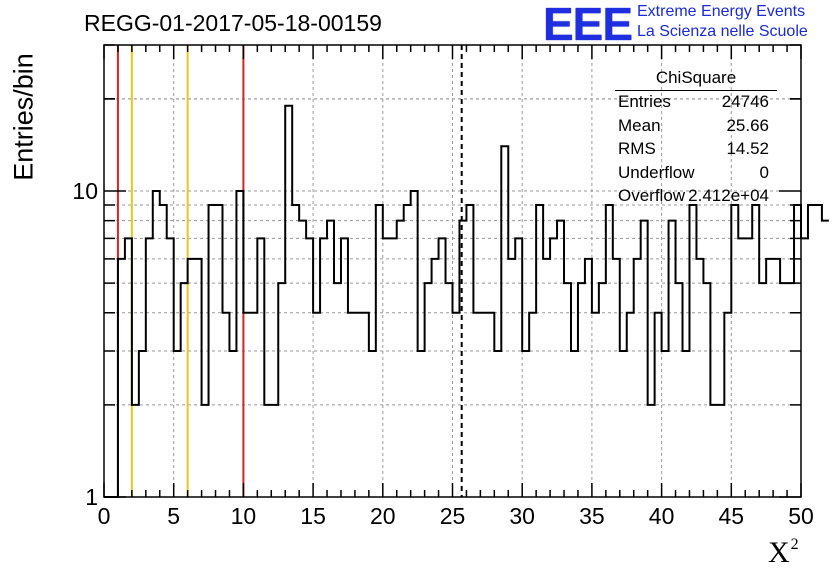  I want to click on y-axis-label-box: Entries/bin, so click(24, 117).